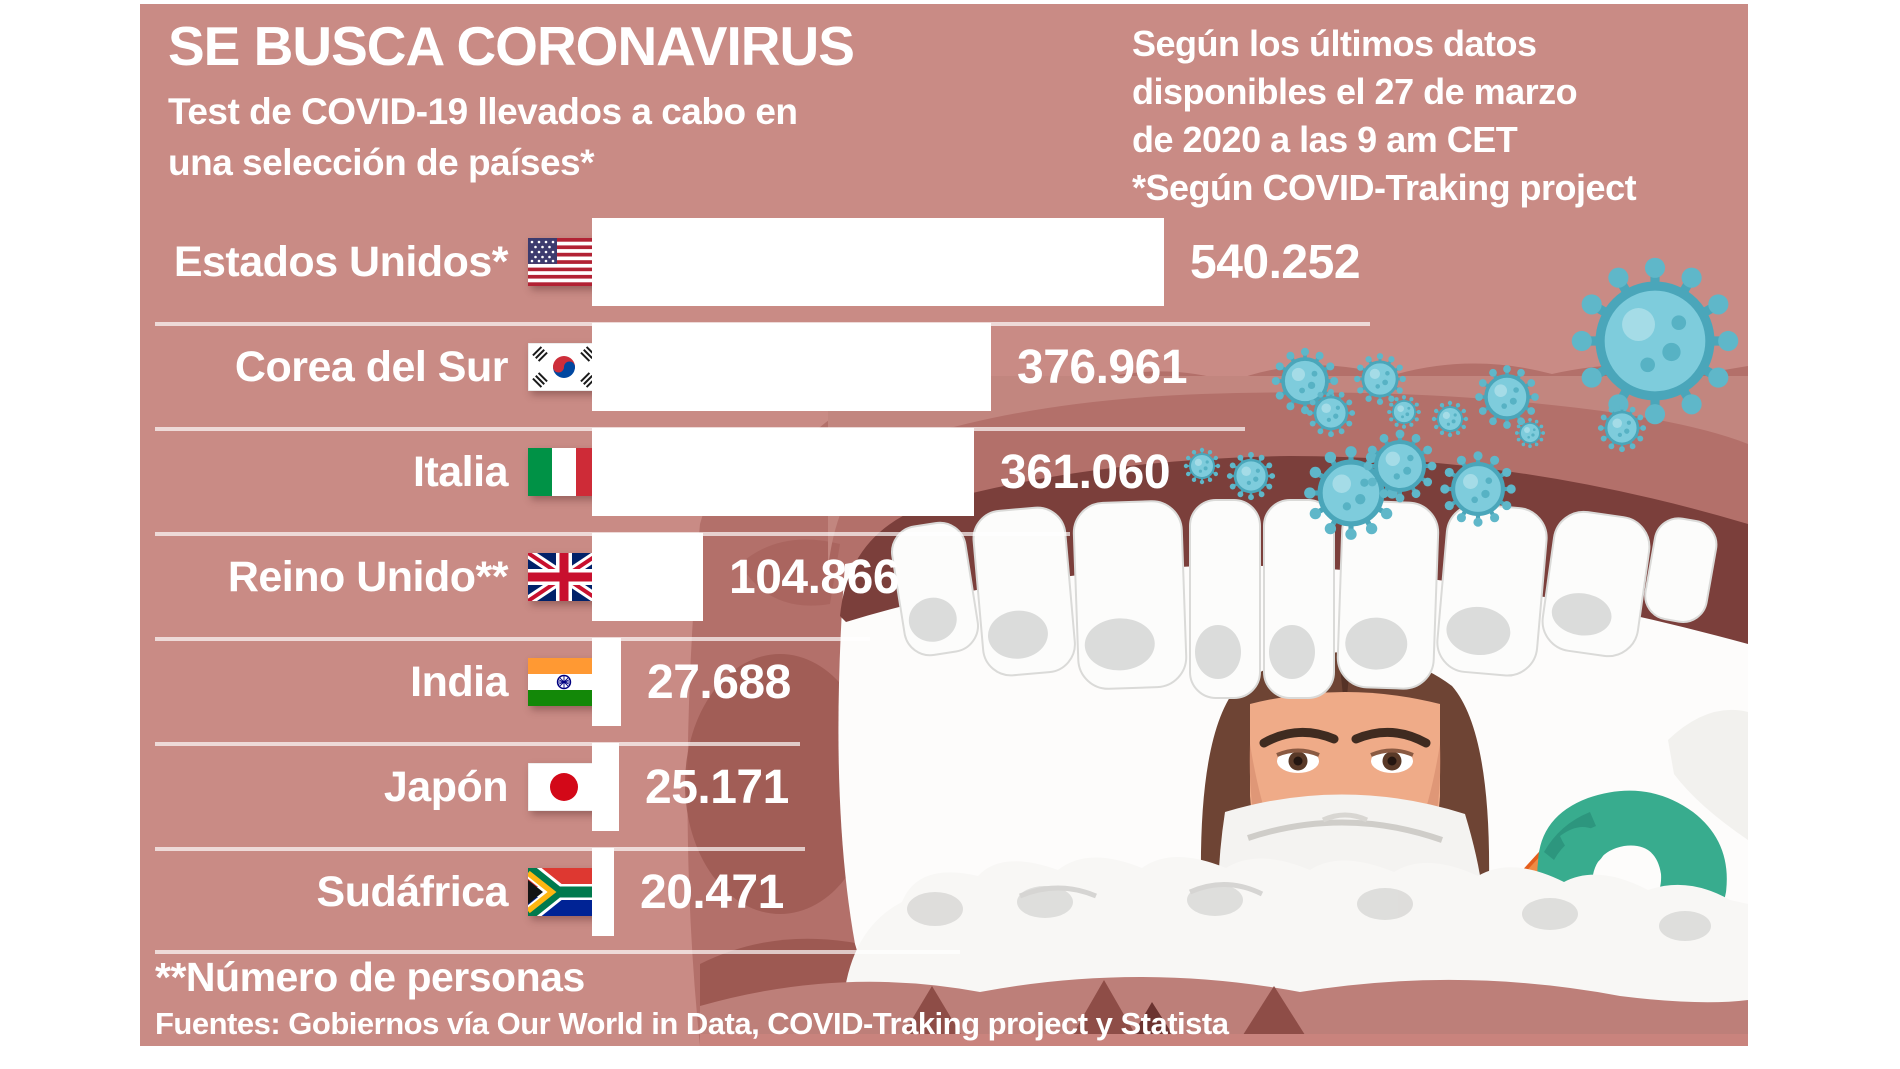  Describe the element at coordinates (412, 892) in the screenshot. I see `country-label: Sudáfrica` at that location.